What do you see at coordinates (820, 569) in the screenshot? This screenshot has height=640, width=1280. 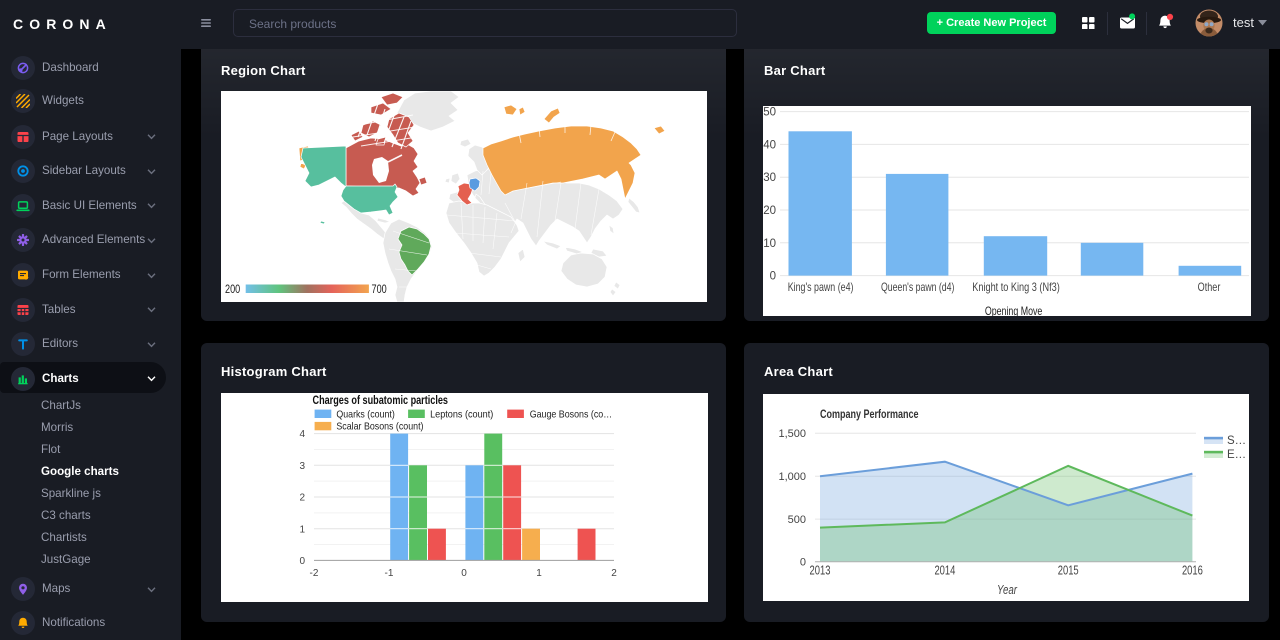 I see `svg-text: 2013` at bounding box center [820, 569].